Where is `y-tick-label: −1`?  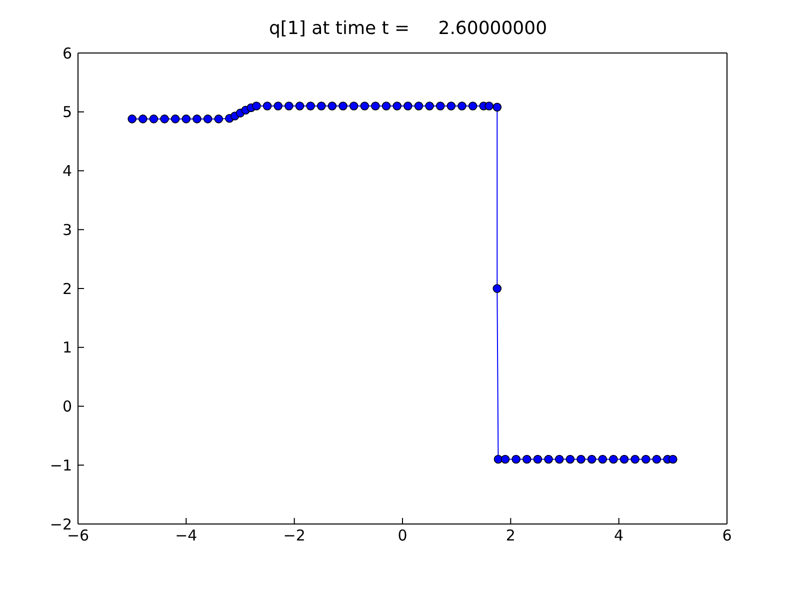 y-tick-label: −1 is located at coordinates (61, 465).